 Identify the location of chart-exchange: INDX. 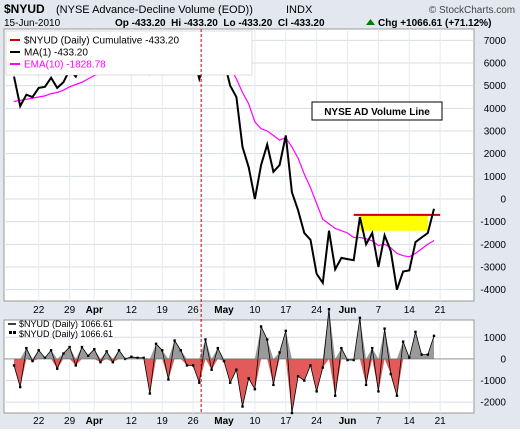
(299, 10).